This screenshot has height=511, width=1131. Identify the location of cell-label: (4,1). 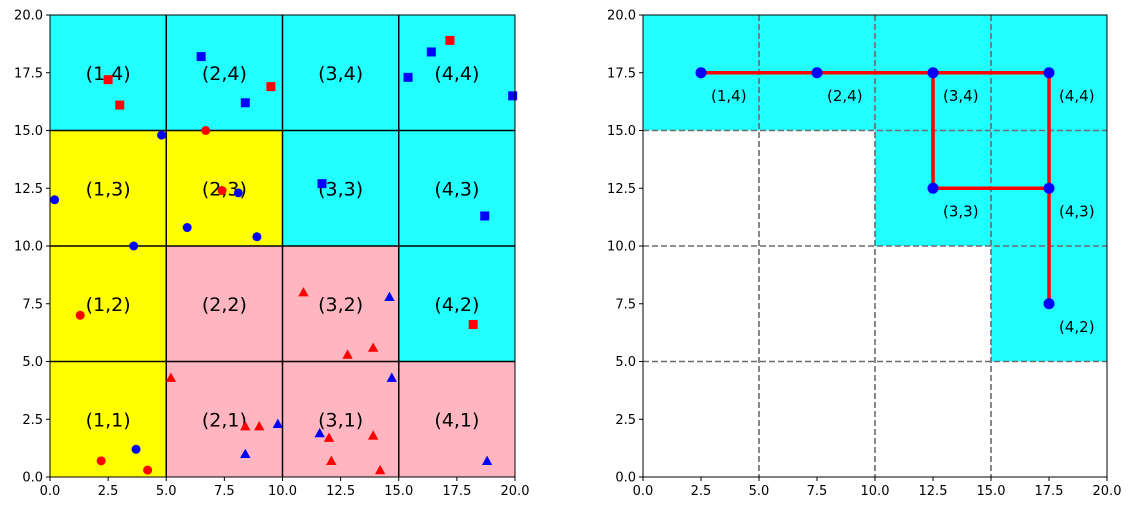
(456, 420).